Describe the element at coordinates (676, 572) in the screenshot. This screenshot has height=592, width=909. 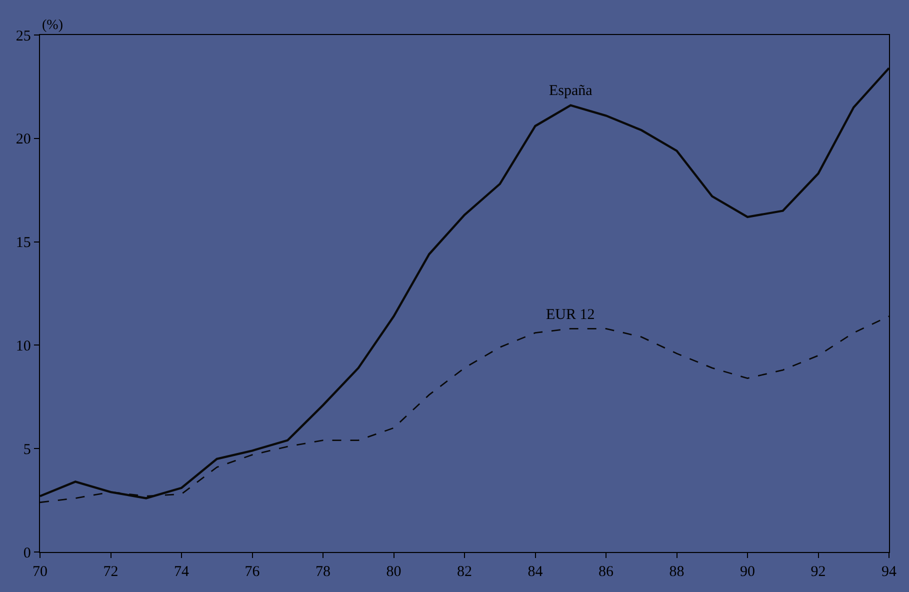
I see `x-tick-label: 88` at that location.